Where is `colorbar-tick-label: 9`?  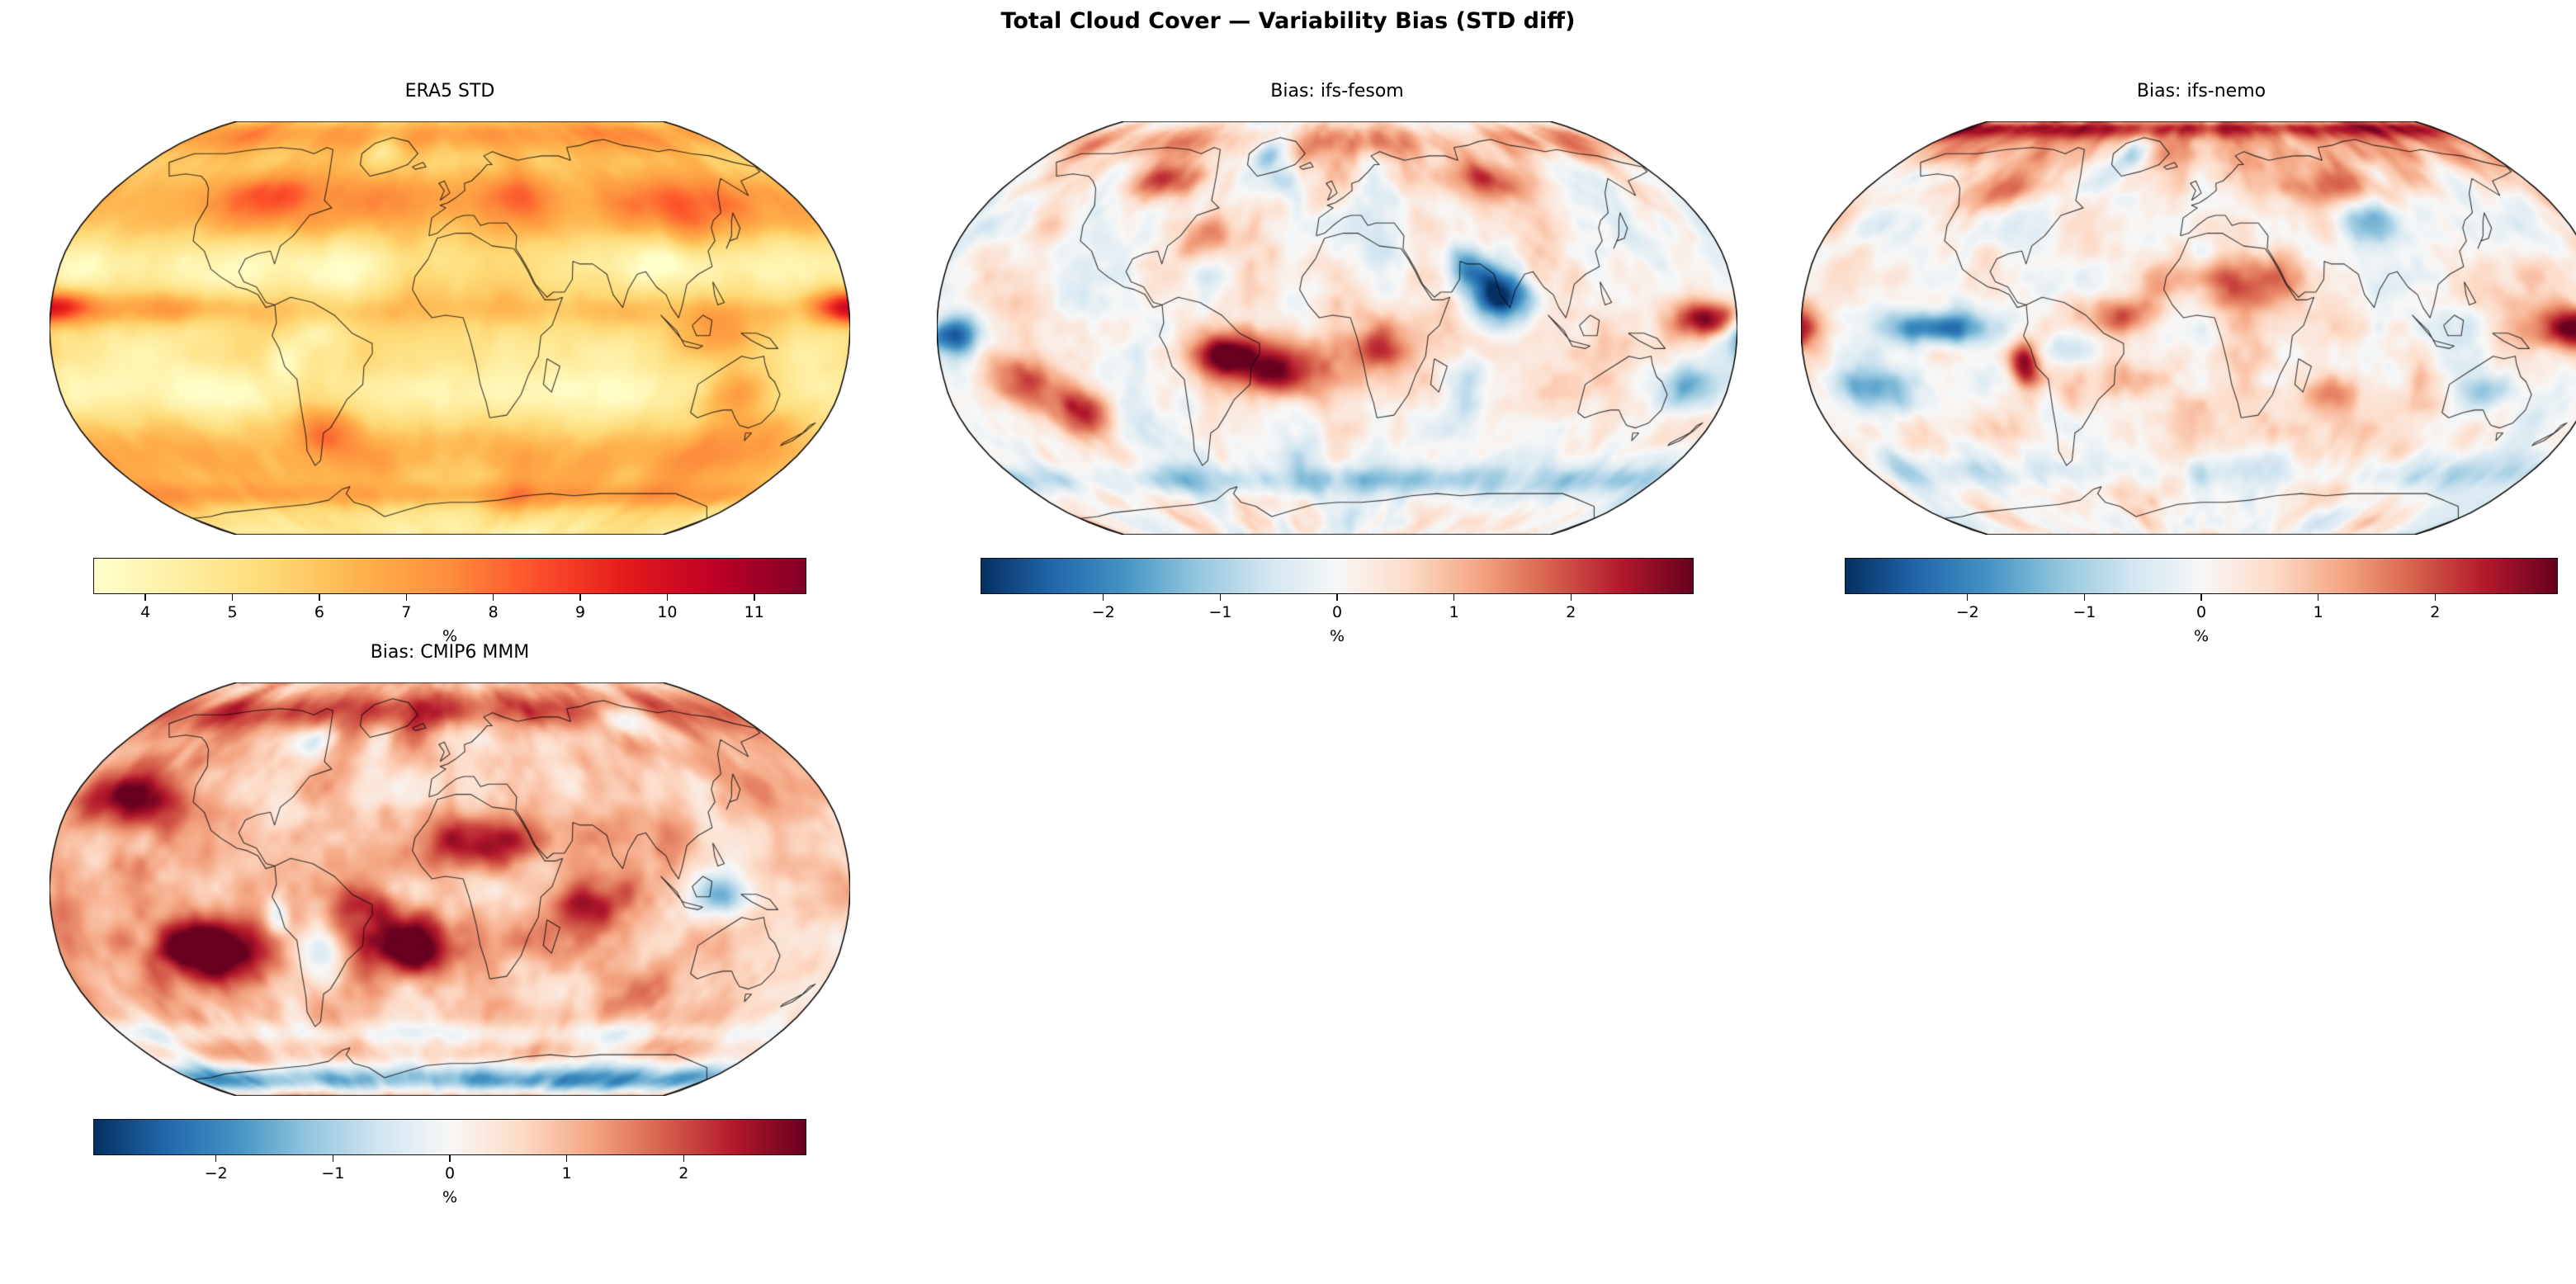 colorbar-tick-label: 9 is located at coordinates (580, 612).